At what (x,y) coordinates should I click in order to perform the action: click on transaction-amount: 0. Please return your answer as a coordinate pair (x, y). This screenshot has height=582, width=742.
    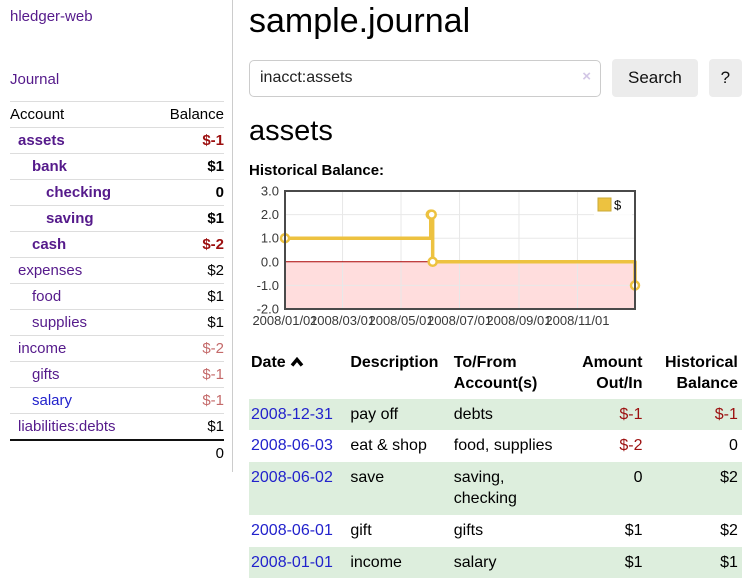
    Looking at the image, I should click on (638, 477).